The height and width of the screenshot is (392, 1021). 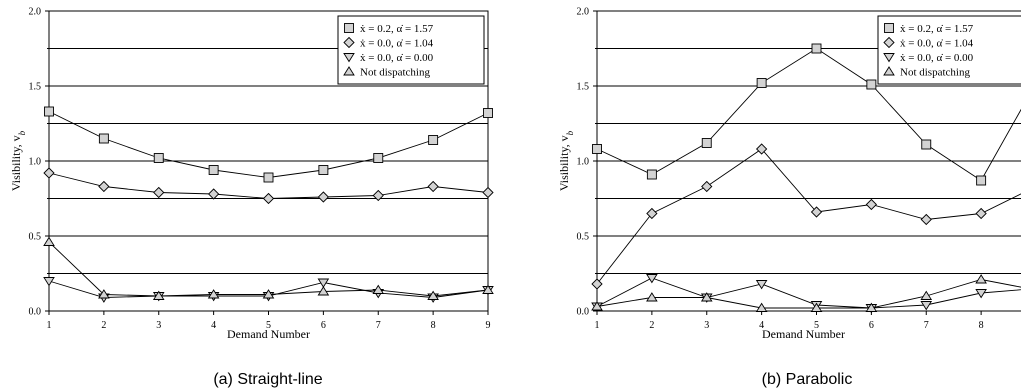 What do you see at coordinates (926, 325) in the screenshot?
I see `x-tick-label: 7` at bounding box center [926, 325].